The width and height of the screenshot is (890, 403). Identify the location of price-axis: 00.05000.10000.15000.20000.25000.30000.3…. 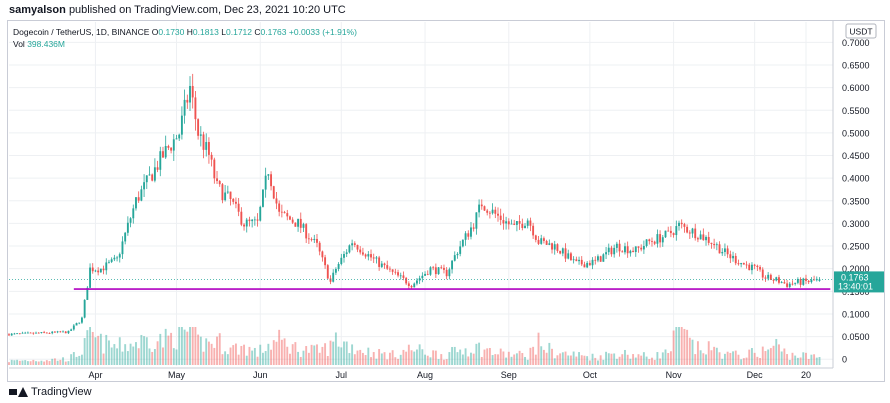
(851, 194).